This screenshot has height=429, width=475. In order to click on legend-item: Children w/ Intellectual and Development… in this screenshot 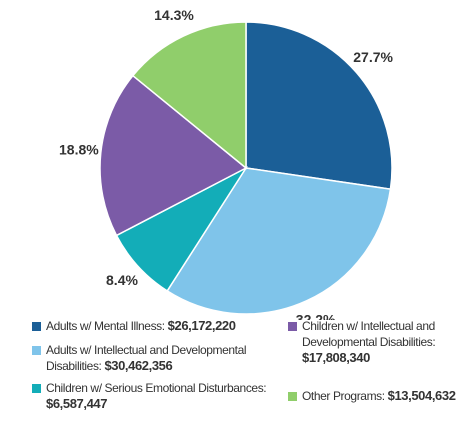, I will do `click(381, 342)`.